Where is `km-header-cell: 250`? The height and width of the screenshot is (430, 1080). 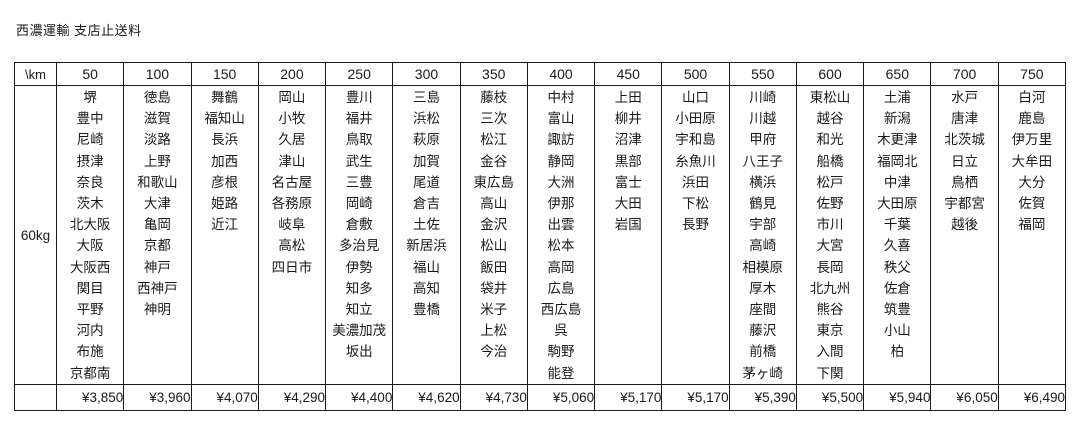 km-header-cell: 250 is located at coordinates (359, 74).